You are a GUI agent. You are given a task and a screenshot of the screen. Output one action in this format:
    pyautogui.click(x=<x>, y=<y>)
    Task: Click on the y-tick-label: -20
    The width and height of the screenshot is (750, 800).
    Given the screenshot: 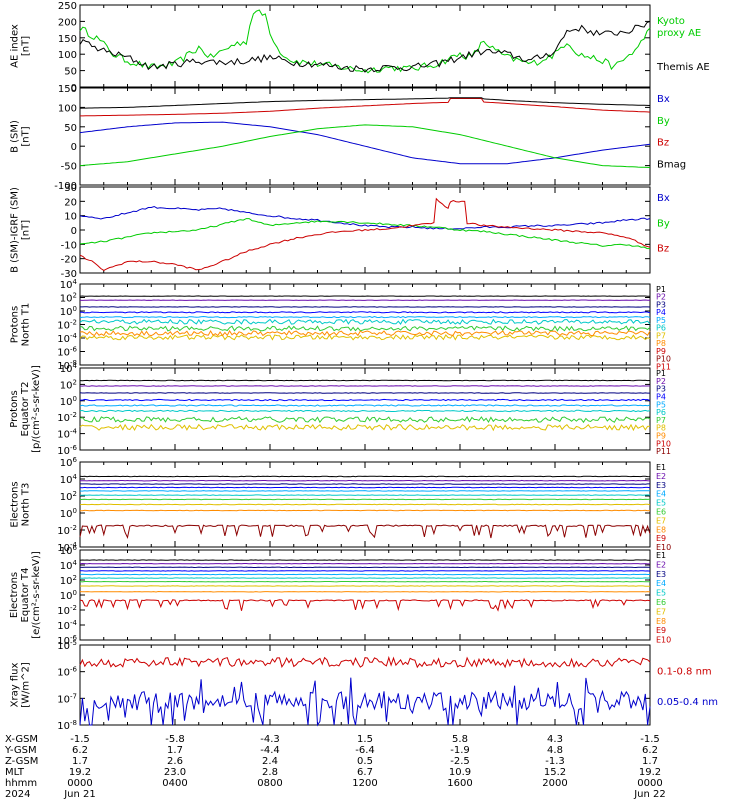 What is the action you would take?
    pyautogui.click(x=69, y=260)
    